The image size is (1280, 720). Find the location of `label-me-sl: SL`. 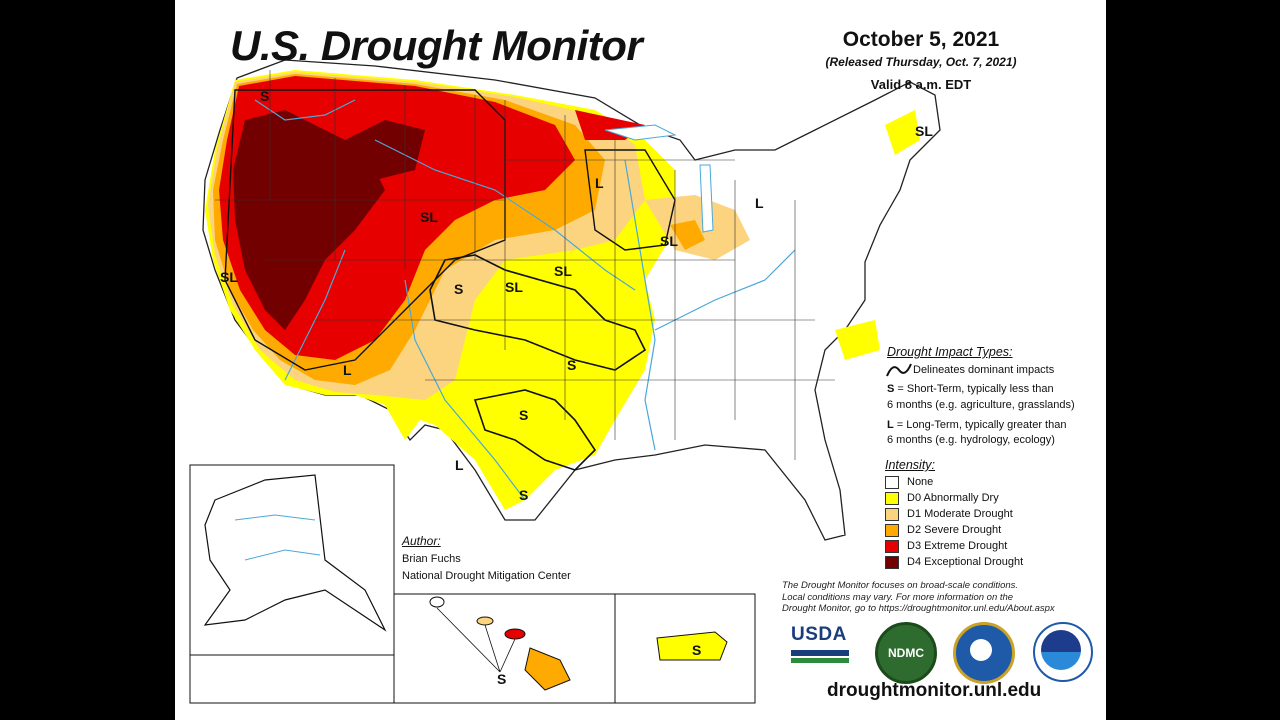

label-me-sl: SL is located at coordinates (924, 131).